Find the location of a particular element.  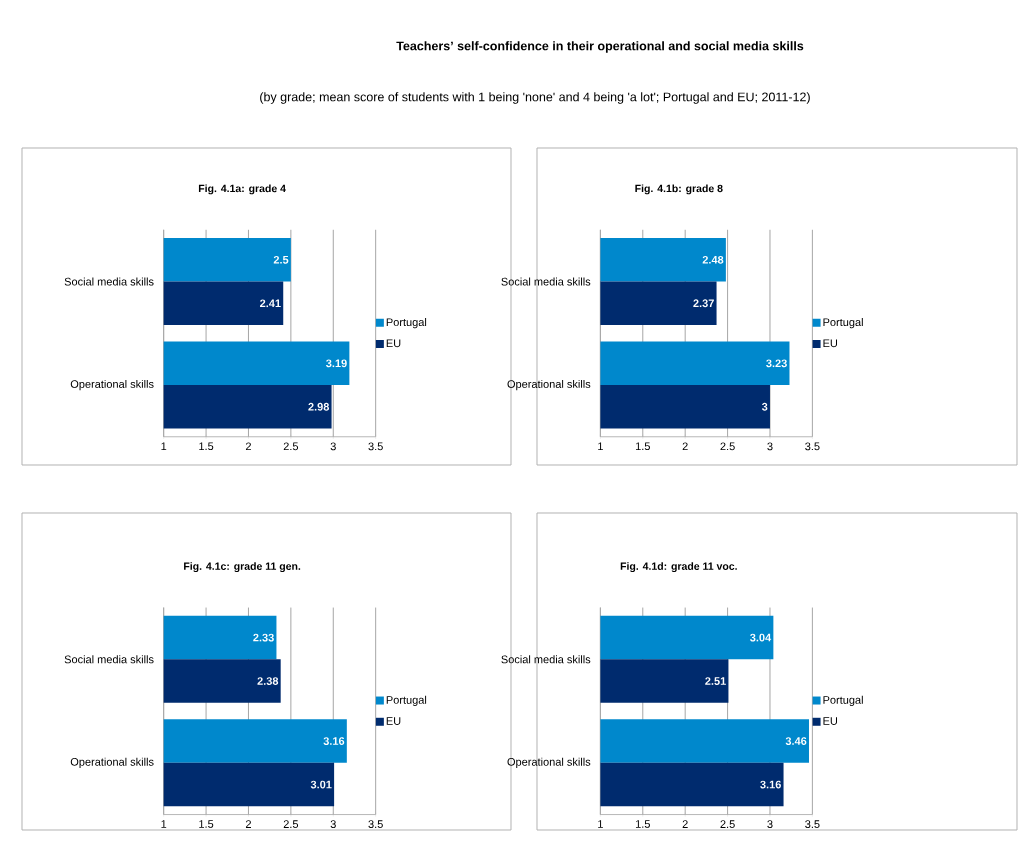

data-label: 2.98 is located at coordinates (319, 406).